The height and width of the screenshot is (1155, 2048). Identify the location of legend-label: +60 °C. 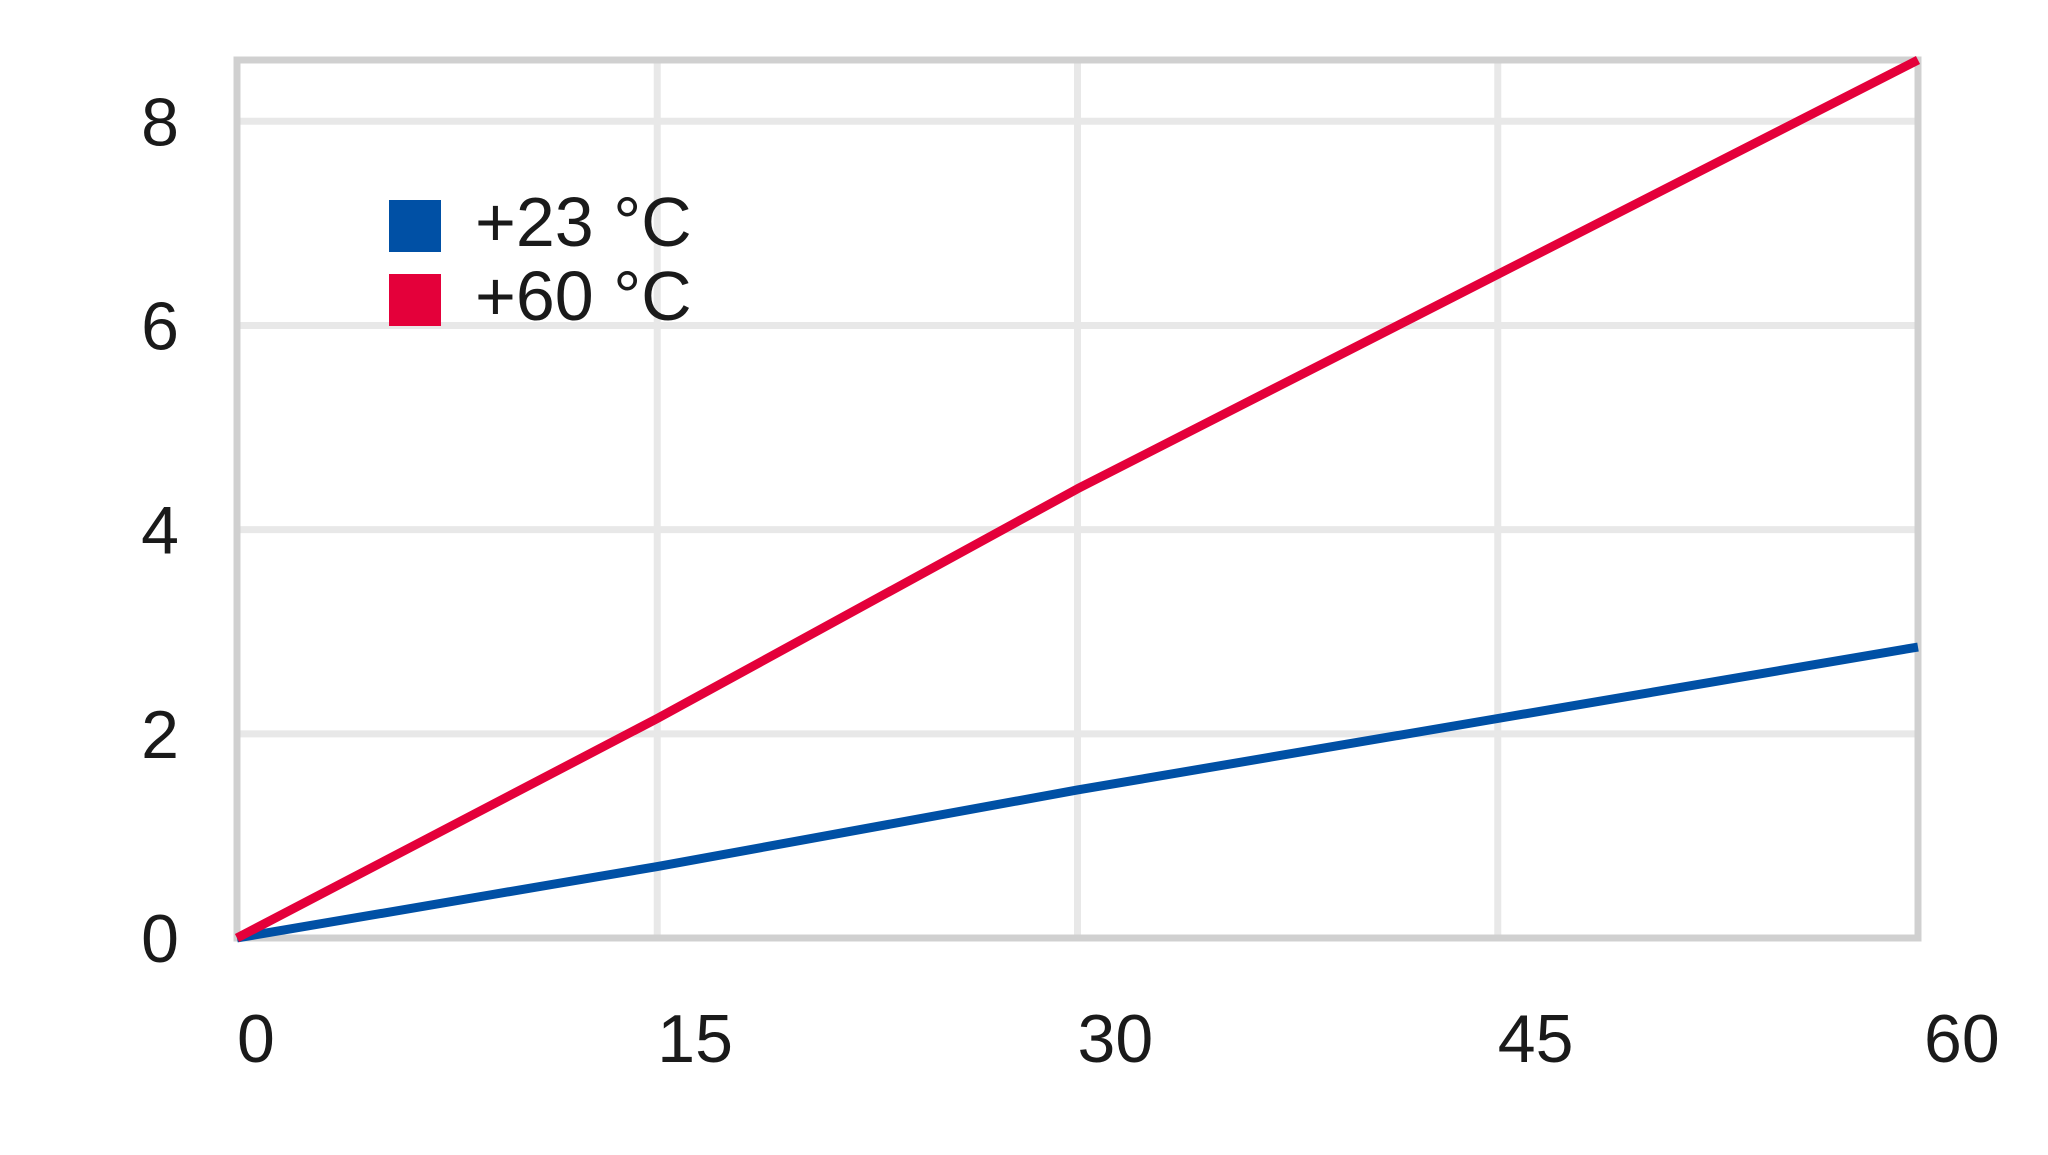
(583, 296).